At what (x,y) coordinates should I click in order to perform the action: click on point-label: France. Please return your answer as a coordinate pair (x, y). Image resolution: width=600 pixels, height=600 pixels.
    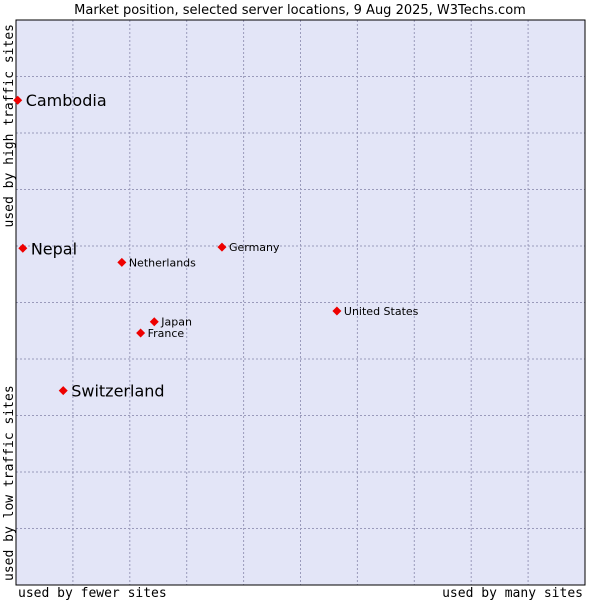
    Looking at the image, I should click on (166, 333).